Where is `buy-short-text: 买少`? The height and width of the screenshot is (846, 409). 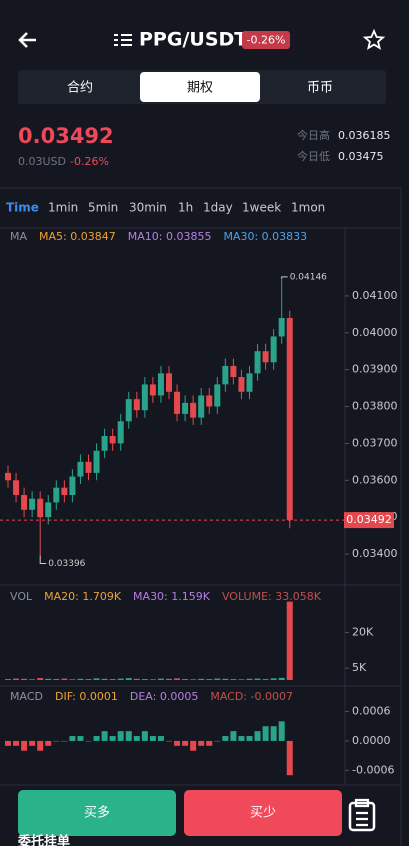
buy-short-text: 买少 is located at coordinates (263, 813).